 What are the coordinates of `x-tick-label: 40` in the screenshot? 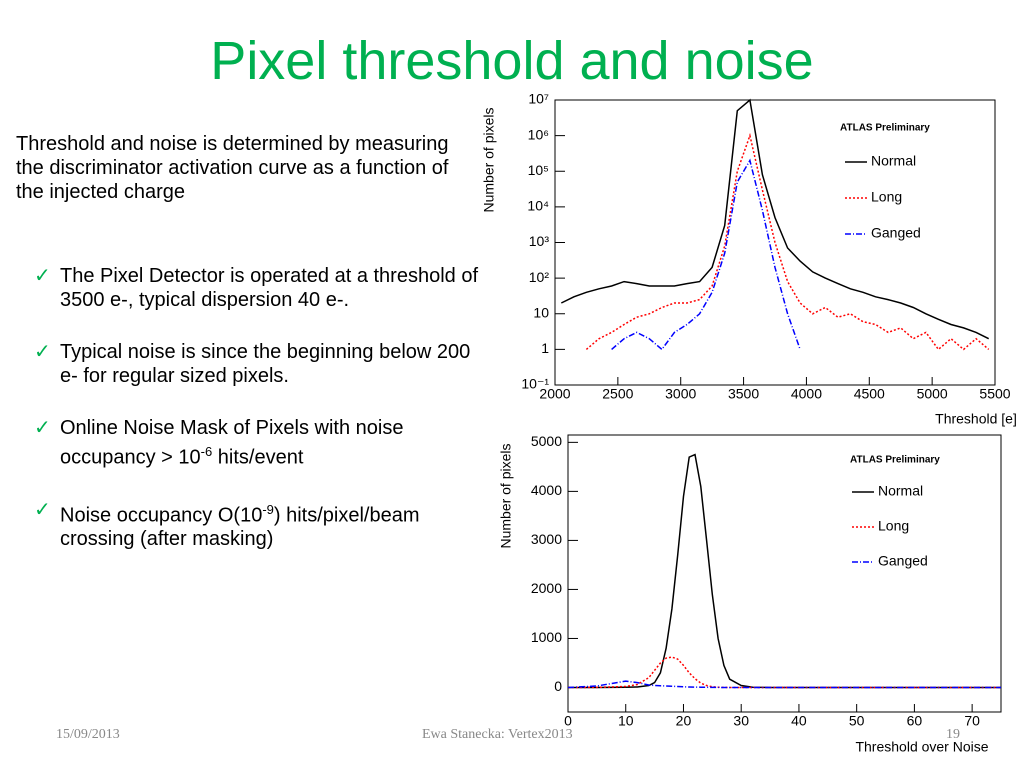 It's located at (799, 721).